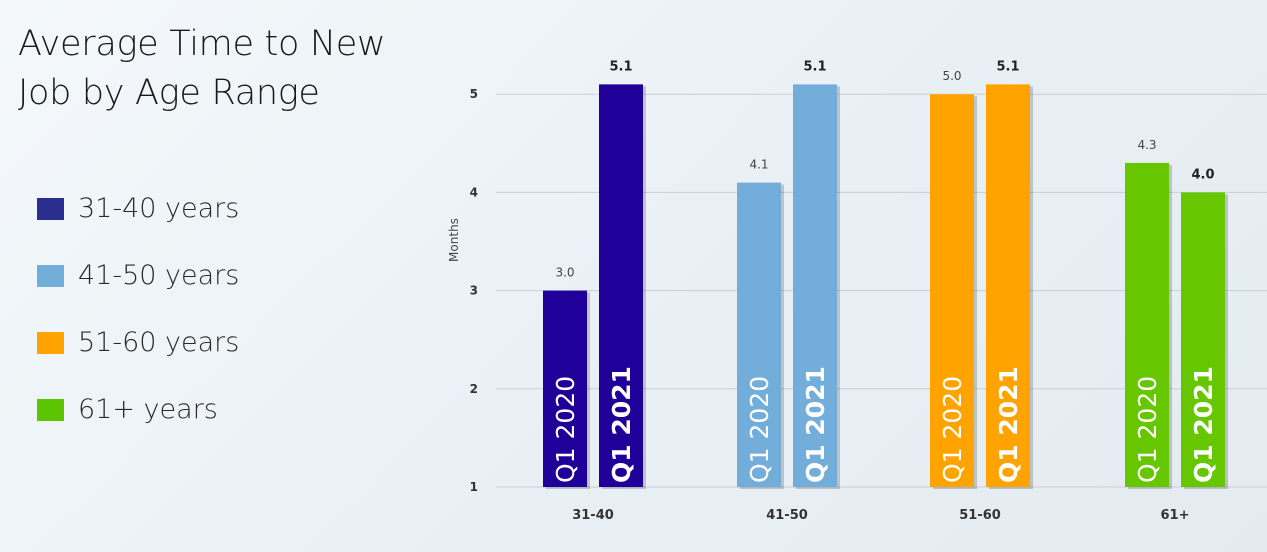 The height and width of the screenshot is (552, 1267). Describe the element at coordinates (474, 1) in the screenshot. I see `y-tick-label: 6` at that location.